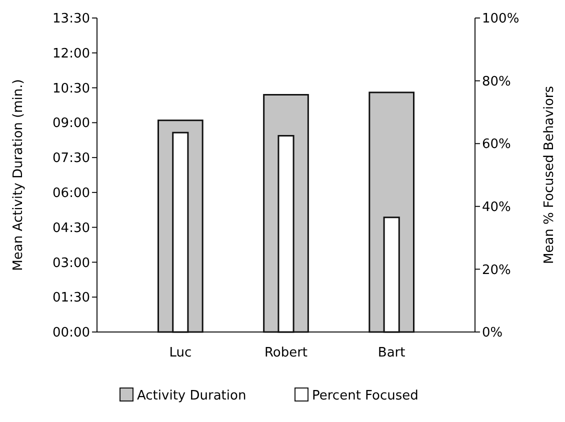 This screenshot has width=565, height=422. What do you see at coordinates (71, 193) in the screenshot?
I see `y-tick-label: 06:00` at bounding box center [71, 193].